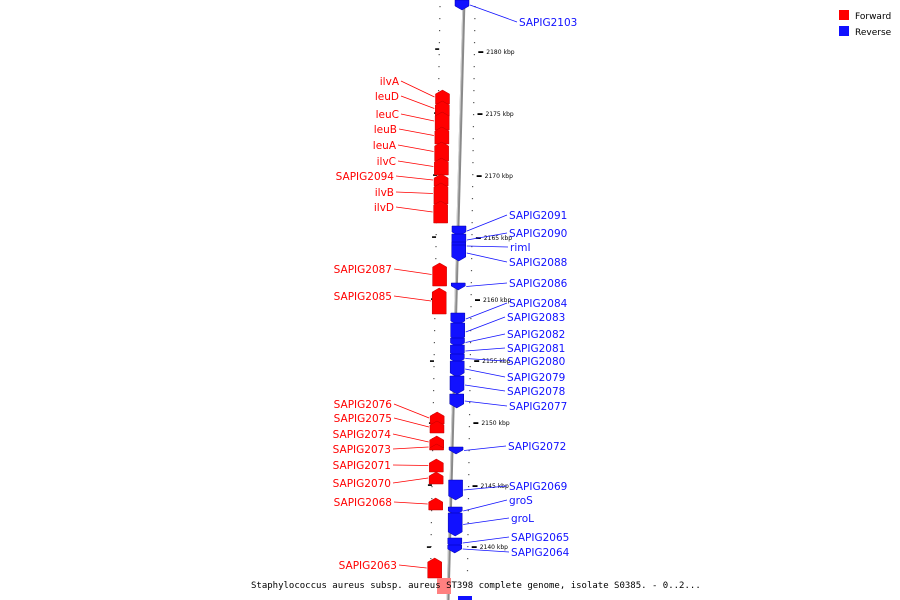 Image resolution: width=900 pixels, height=600 pixels. Describe the element at coordinates (456, 401) in the screenshot. I see `reverse-gene-sapig2077` at that location.